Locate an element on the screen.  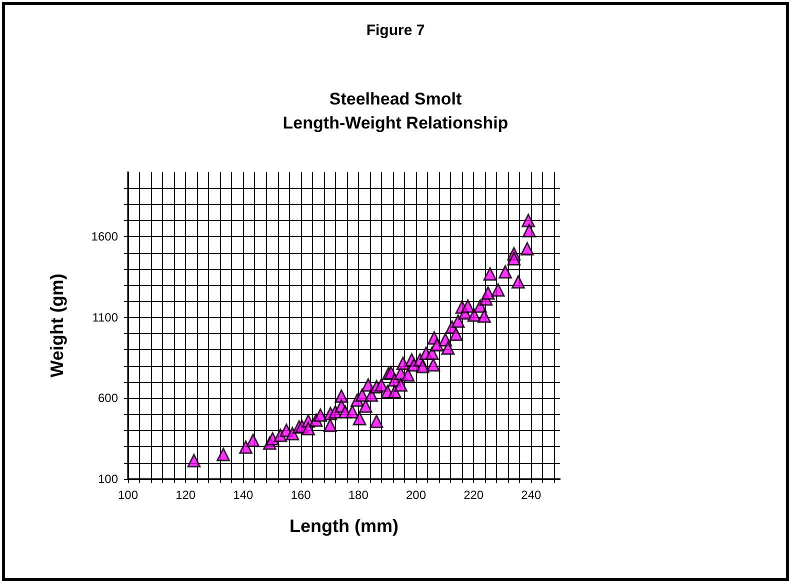
x-tick-label: 160 is located at coordinates (301, 495).